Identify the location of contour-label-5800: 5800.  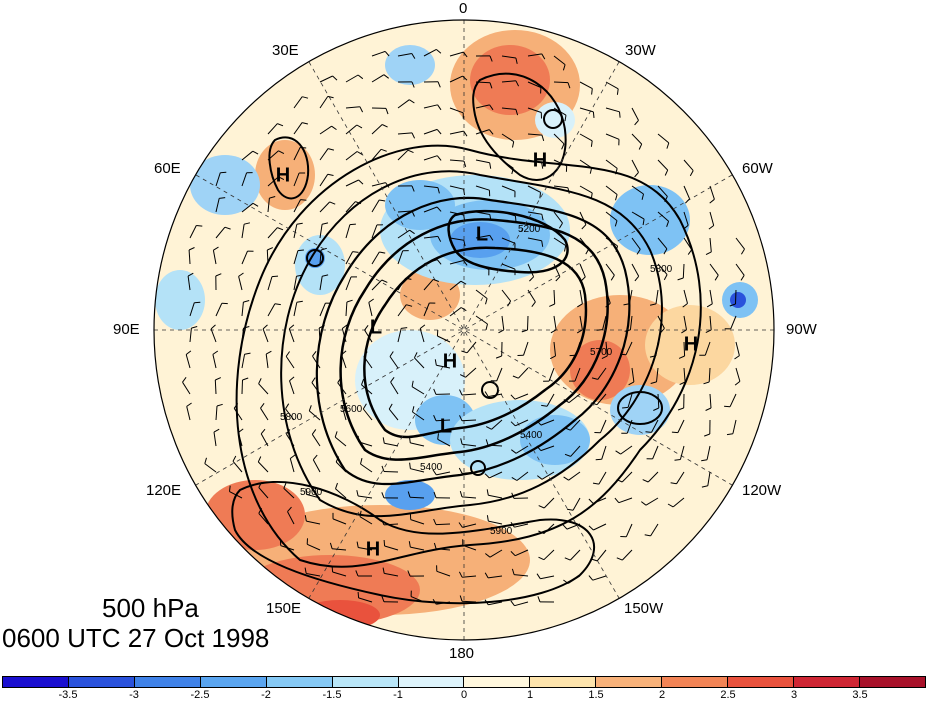
(291, 417).